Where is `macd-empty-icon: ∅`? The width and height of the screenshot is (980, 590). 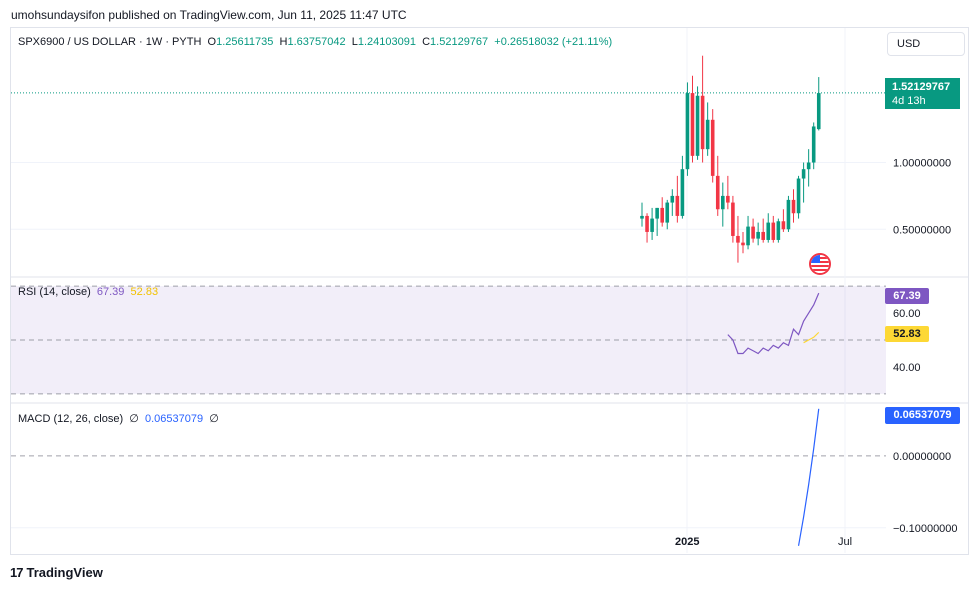
macd-empty-icon: ∅ is located at coordinates (134, 419).